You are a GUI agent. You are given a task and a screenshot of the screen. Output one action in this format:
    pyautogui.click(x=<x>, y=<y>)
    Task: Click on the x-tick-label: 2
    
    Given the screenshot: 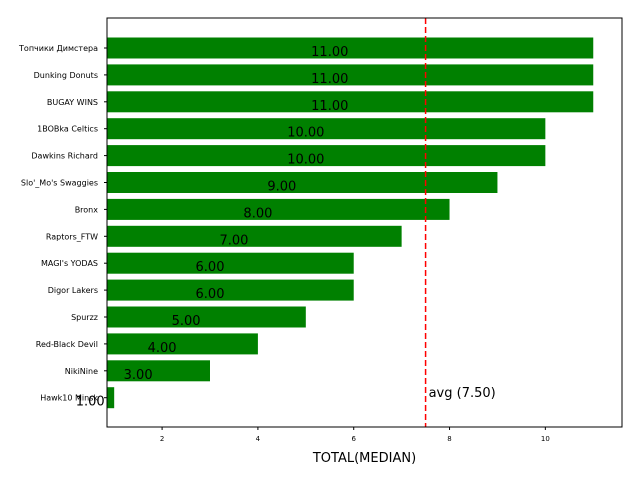 What is the action you would take?
    pyautogui.click(x=162, y=439)
    